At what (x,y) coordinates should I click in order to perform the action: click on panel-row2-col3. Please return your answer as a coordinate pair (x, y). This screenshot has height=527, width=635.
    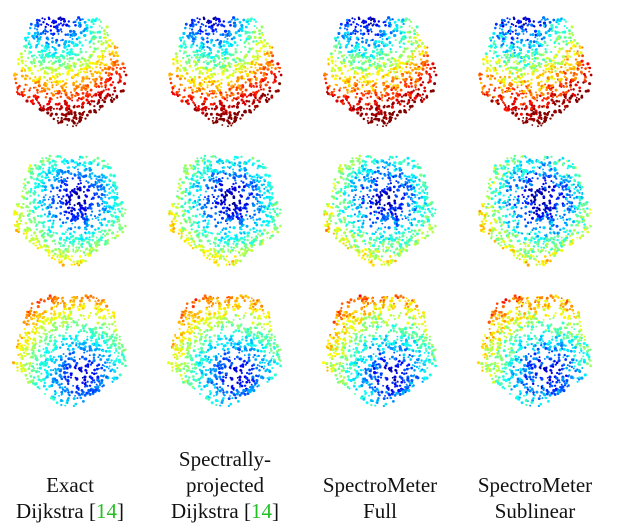
    Looking at the image, I should click on (380, 208).